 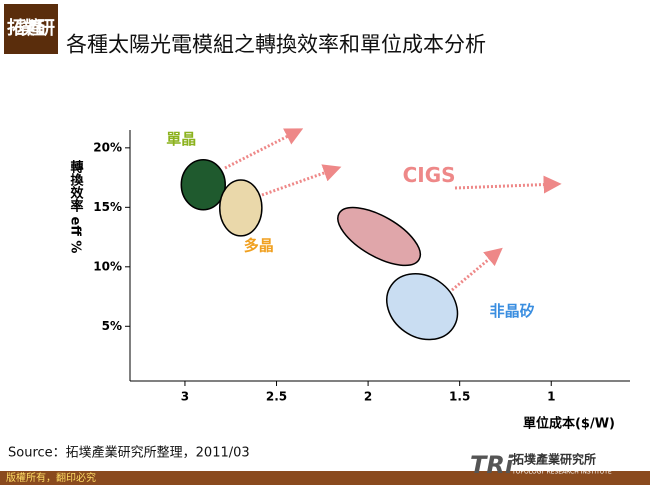 I want to click on y-tick-label: 15%, so click(x=107, y=207).